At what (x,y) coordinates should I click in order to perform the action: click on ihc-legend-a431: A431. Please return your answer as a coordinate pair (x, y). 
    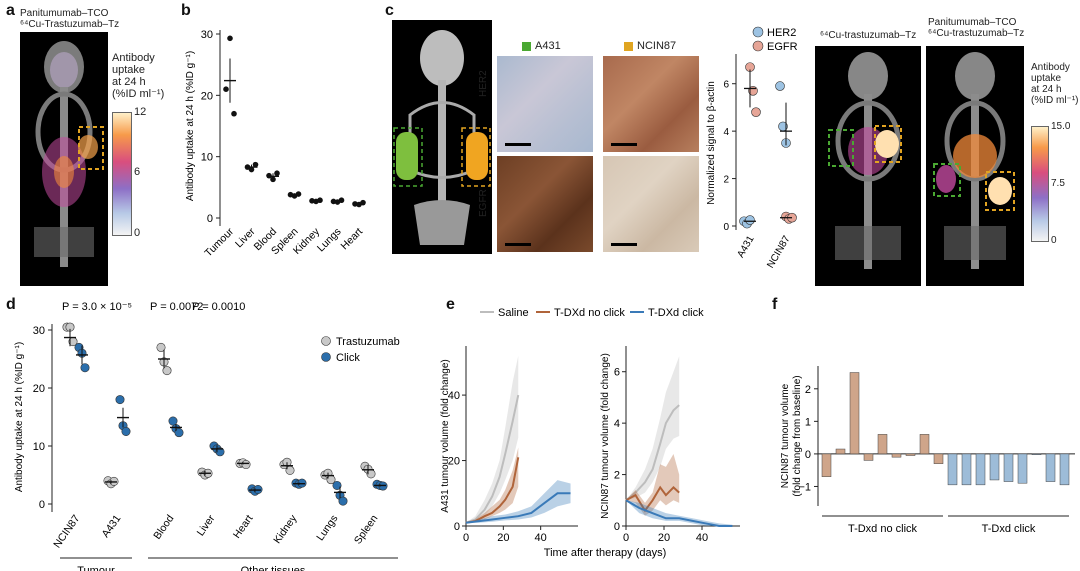
    Looking at the image, I should click on (541, 46).